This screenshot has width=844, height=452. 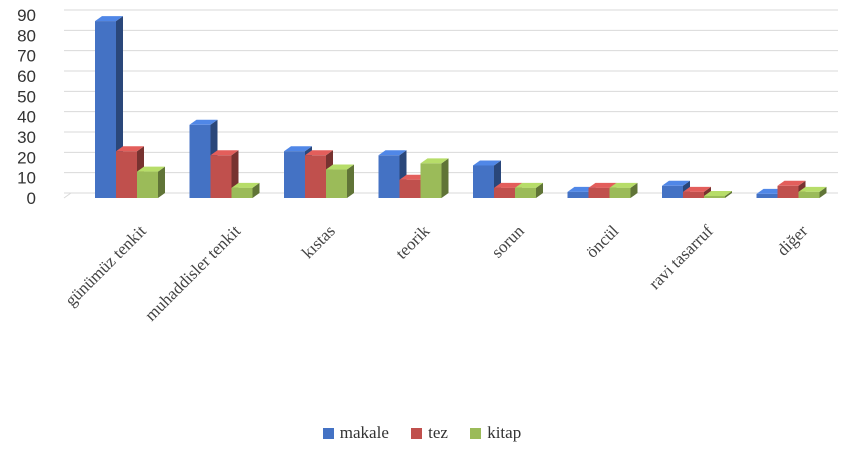 I want to click on y-tick-label: 40, so click(x=26, y=117).